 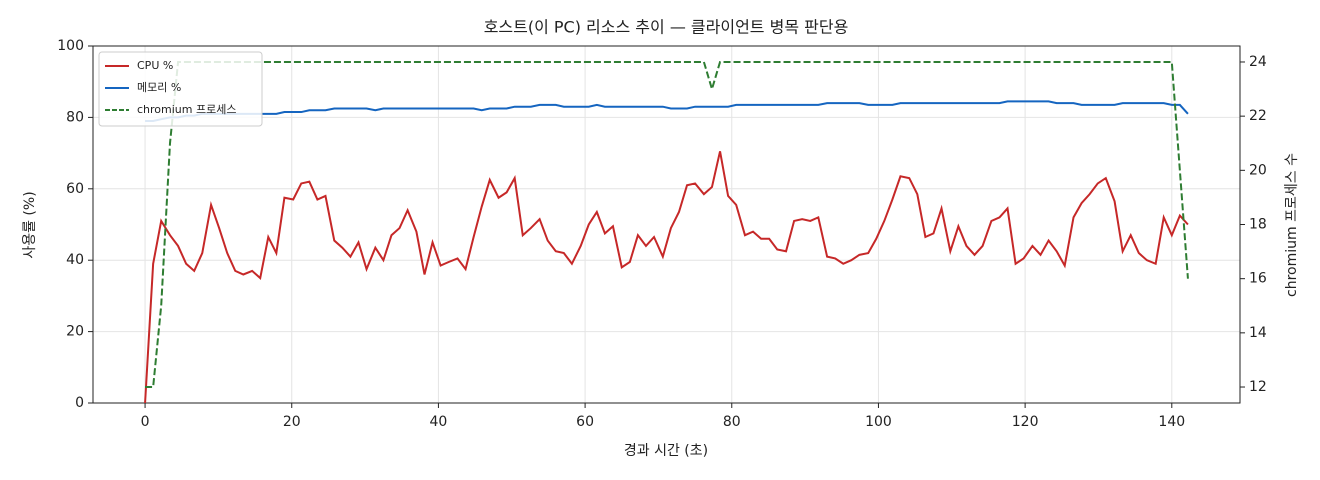 What do you see at coordinates (1258, 62) in the screenshot?
I see `y2-tick-label: 24` at bounding box center [1258, 62].